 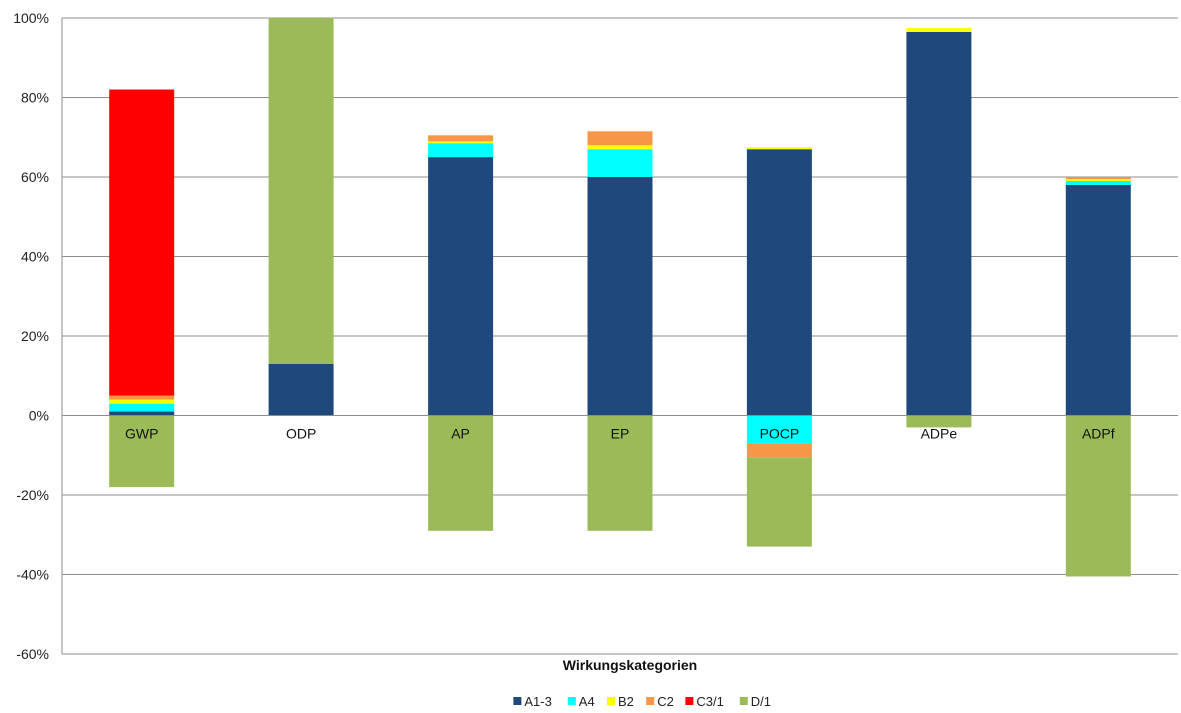 I want to click on bar-segment-adpe-b2, so click(x=939, y=29).